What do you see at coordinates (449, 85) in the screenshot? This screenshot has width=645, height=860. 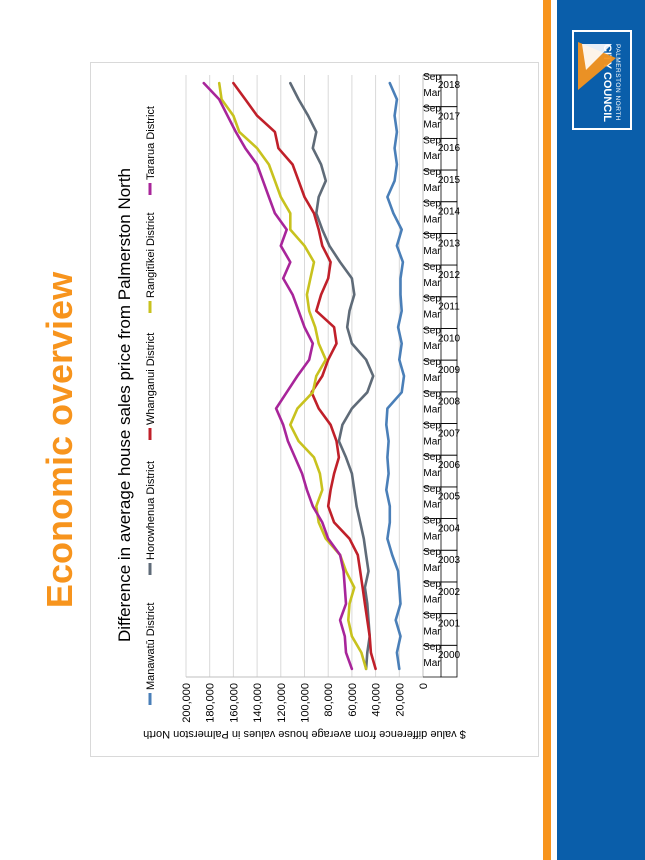 I see `year-label: 2018` at bounding box center [449, 85].